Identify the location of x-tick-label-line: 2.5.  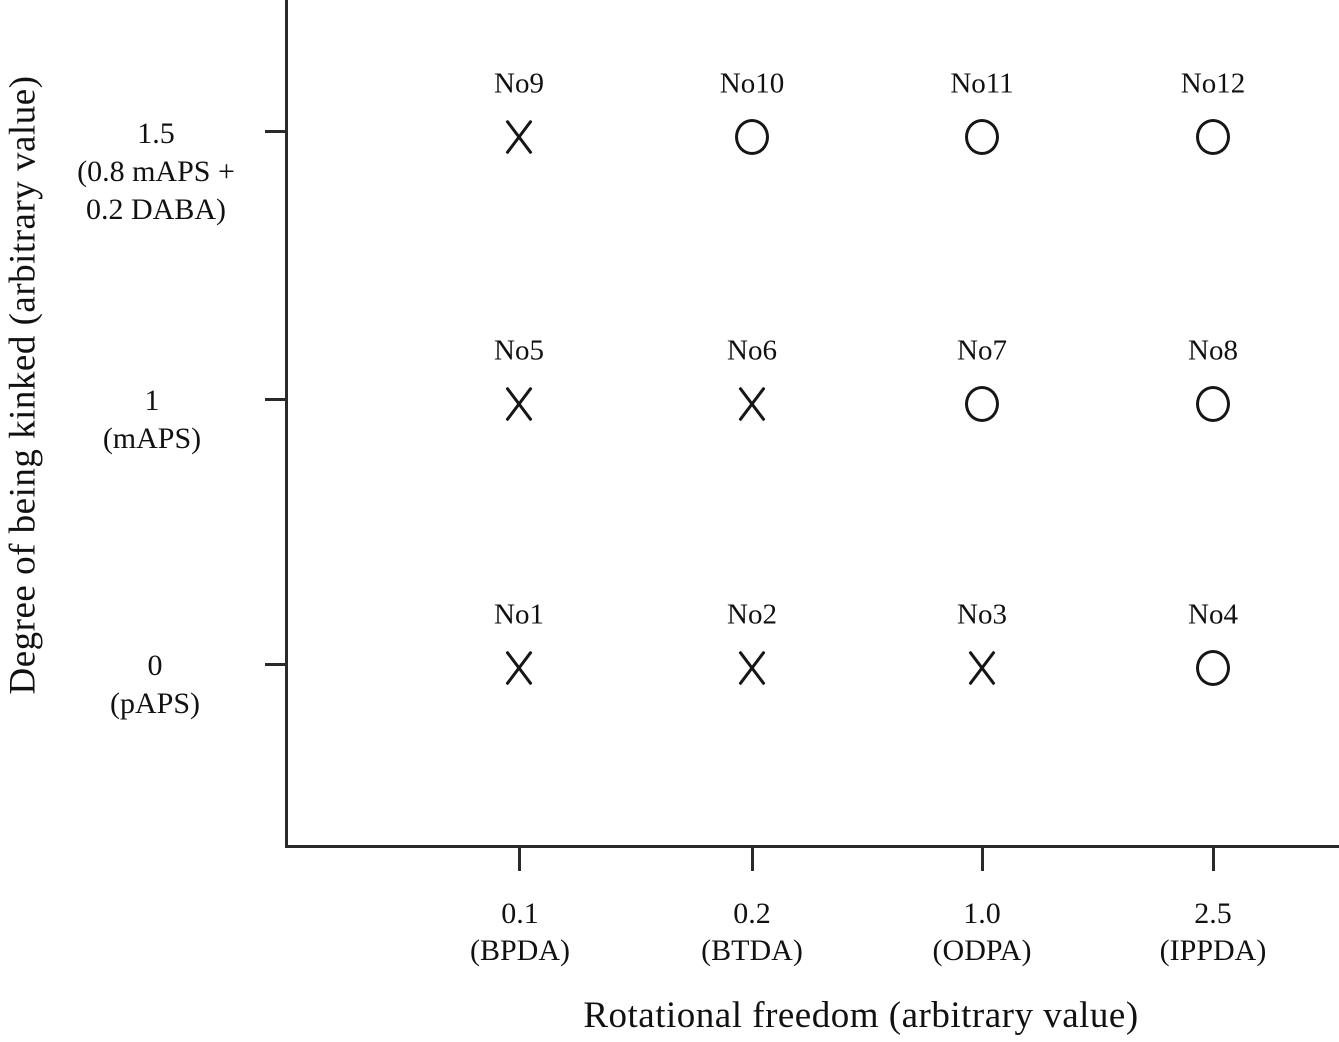
(1213, 913).